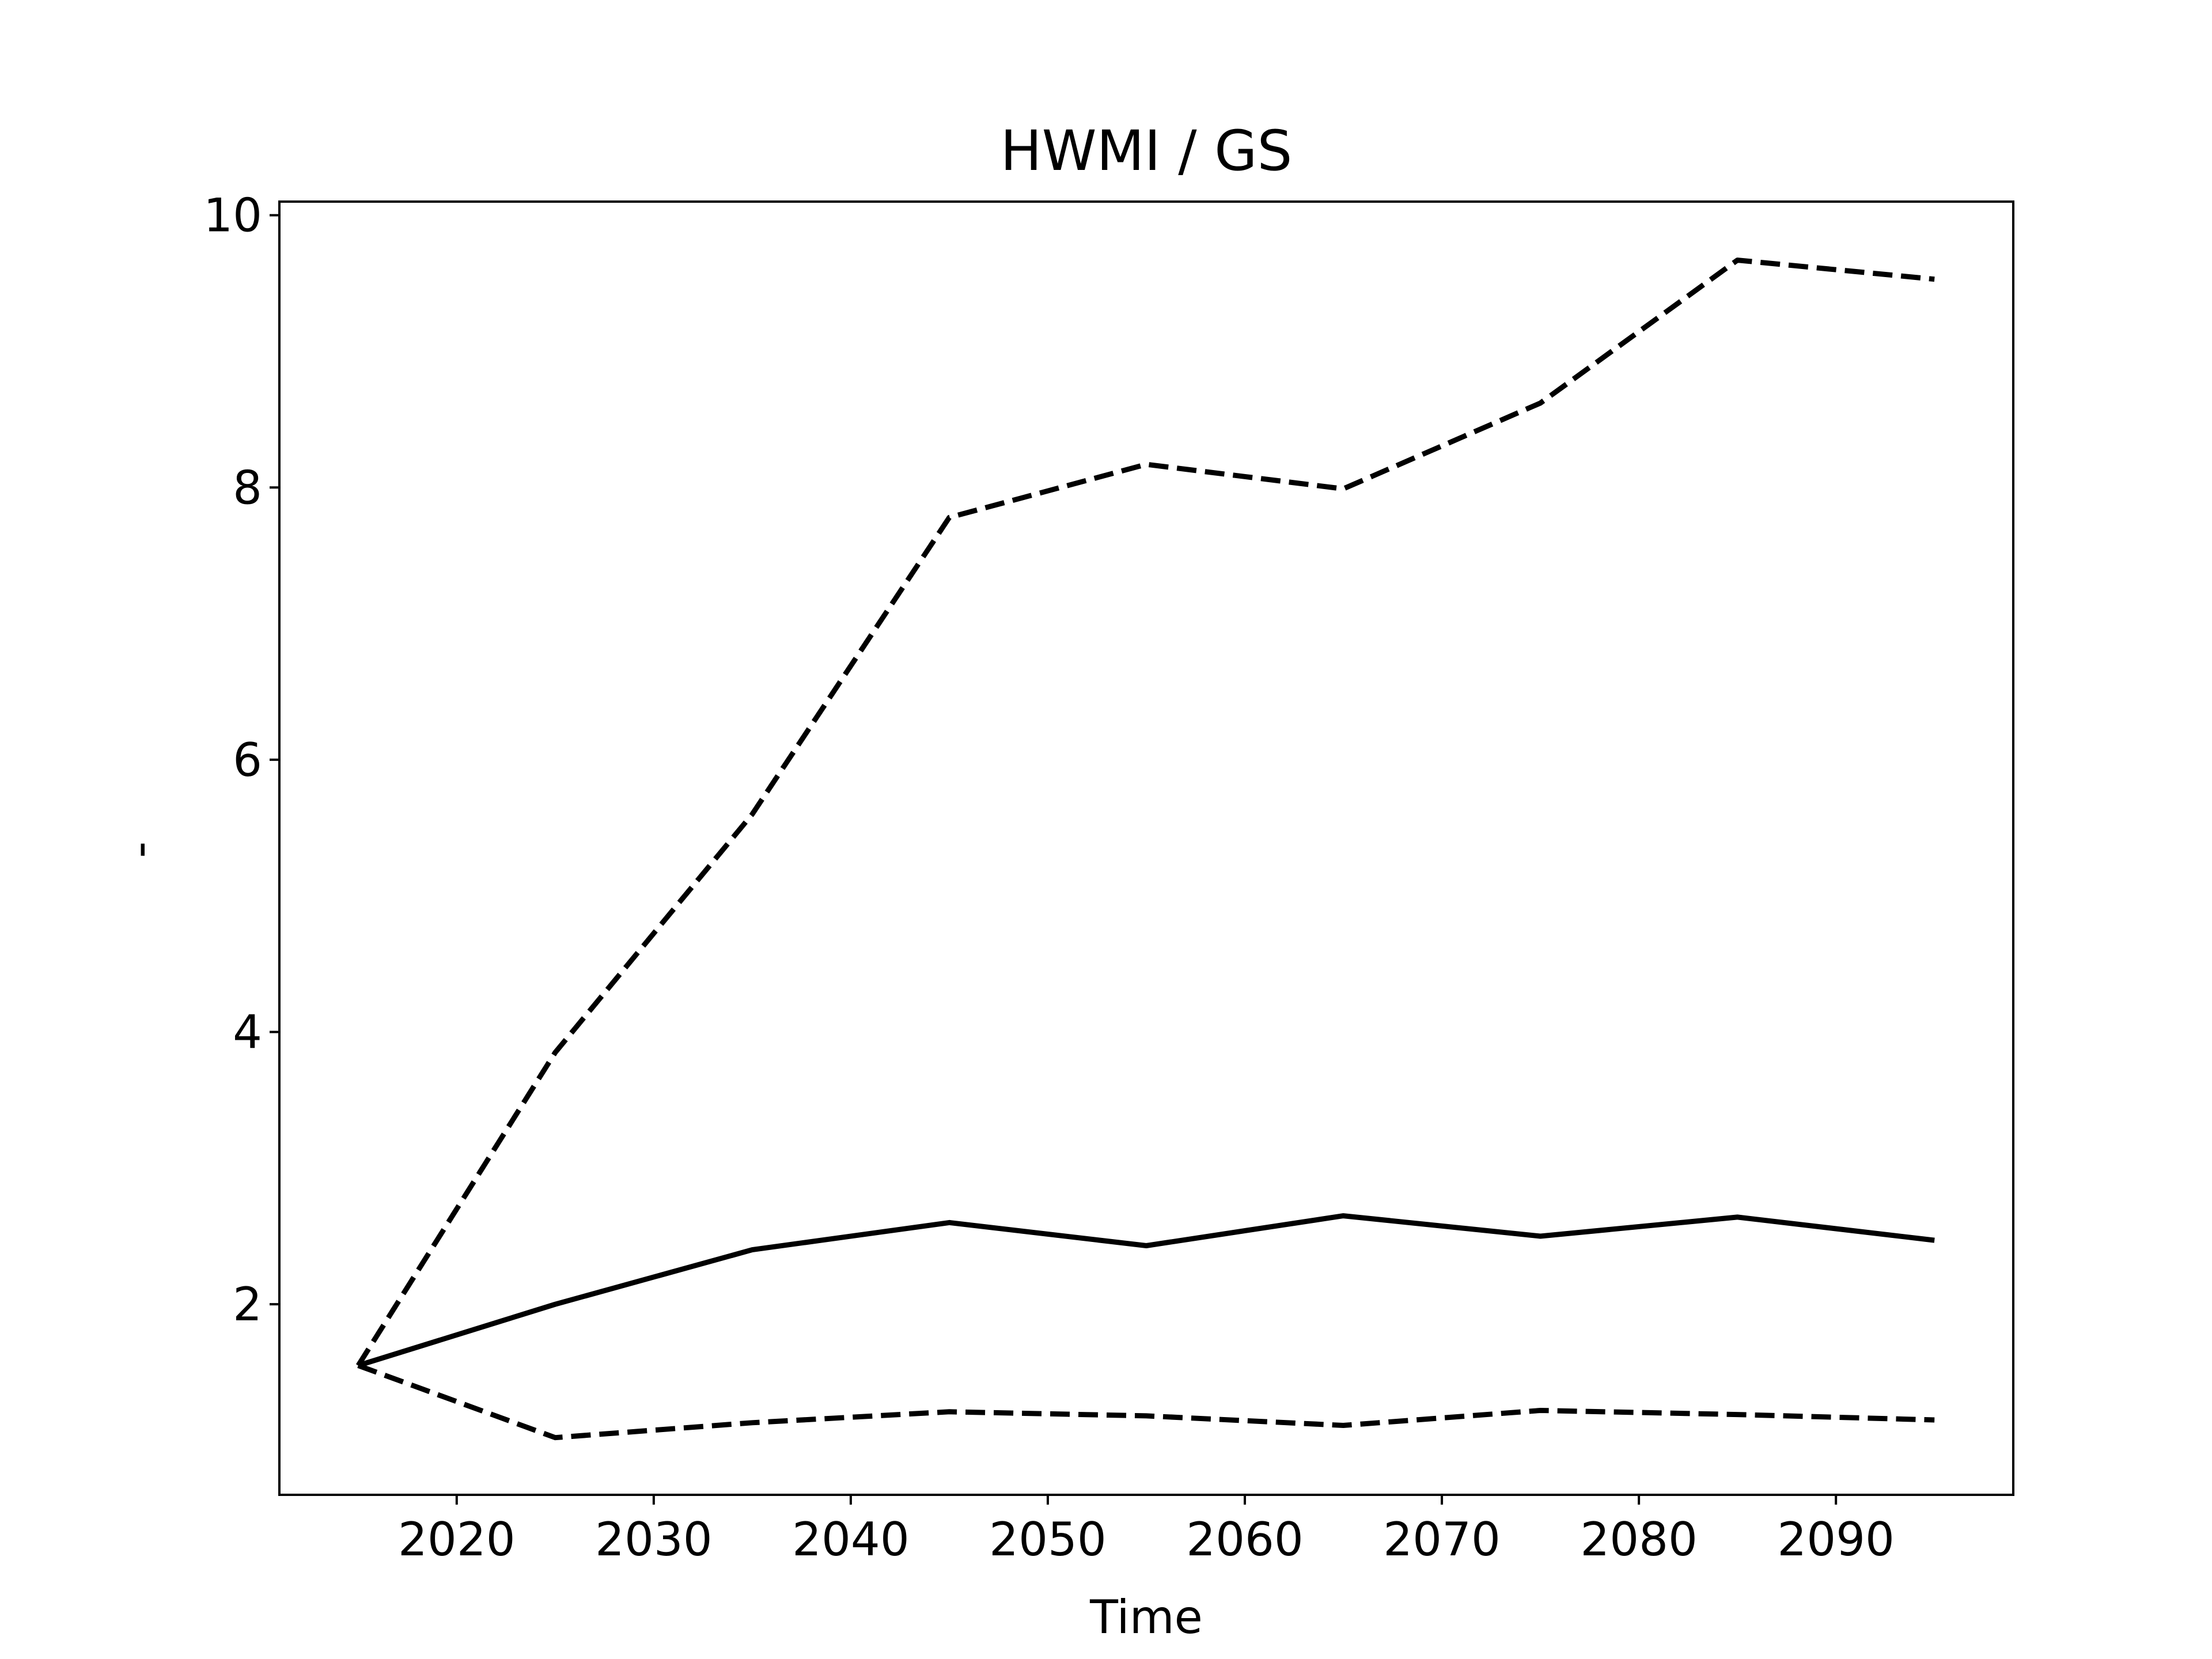 The width and height of the screenshot is (2212, 1659). I want to click on y-axis-label: -, so click(139, 850).